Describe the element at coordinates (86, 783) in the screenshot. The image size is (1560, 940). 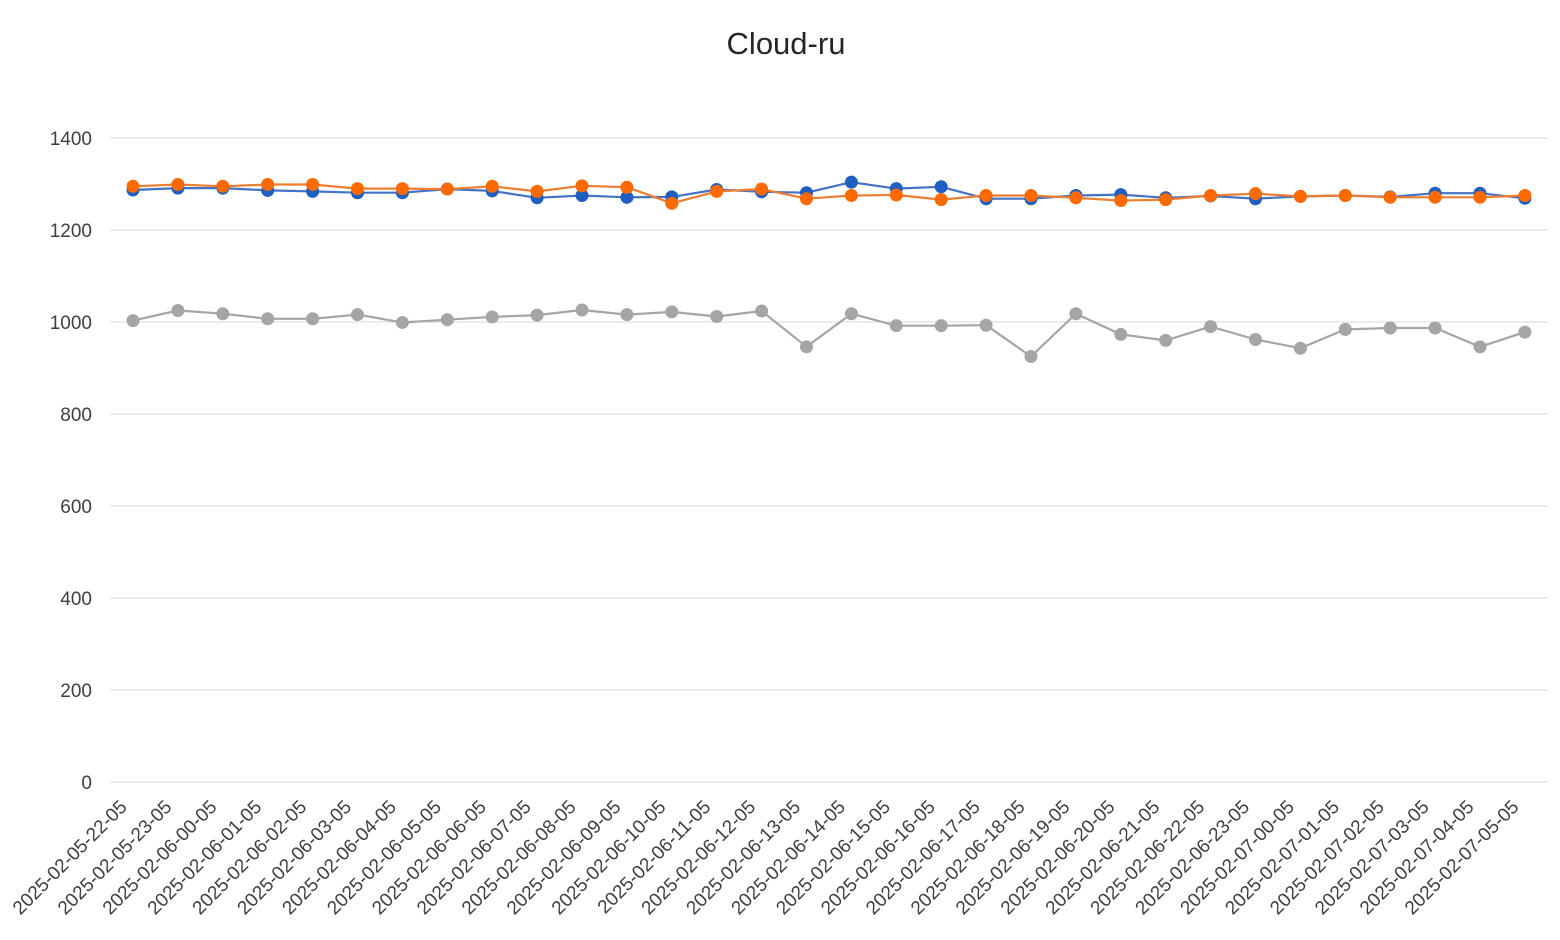
I see `y-tick-label: 0` at that location.